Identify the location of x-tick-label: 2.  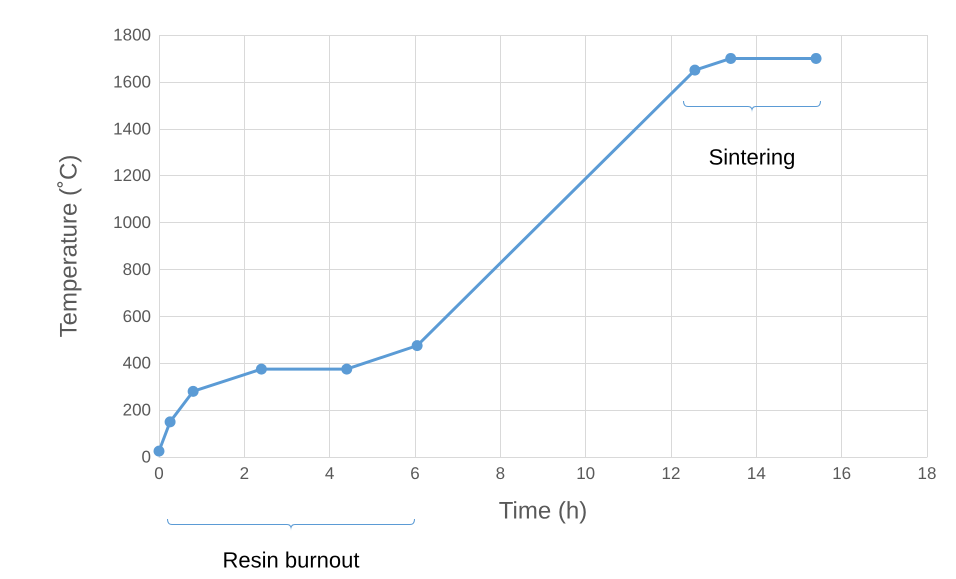
(245, 473).